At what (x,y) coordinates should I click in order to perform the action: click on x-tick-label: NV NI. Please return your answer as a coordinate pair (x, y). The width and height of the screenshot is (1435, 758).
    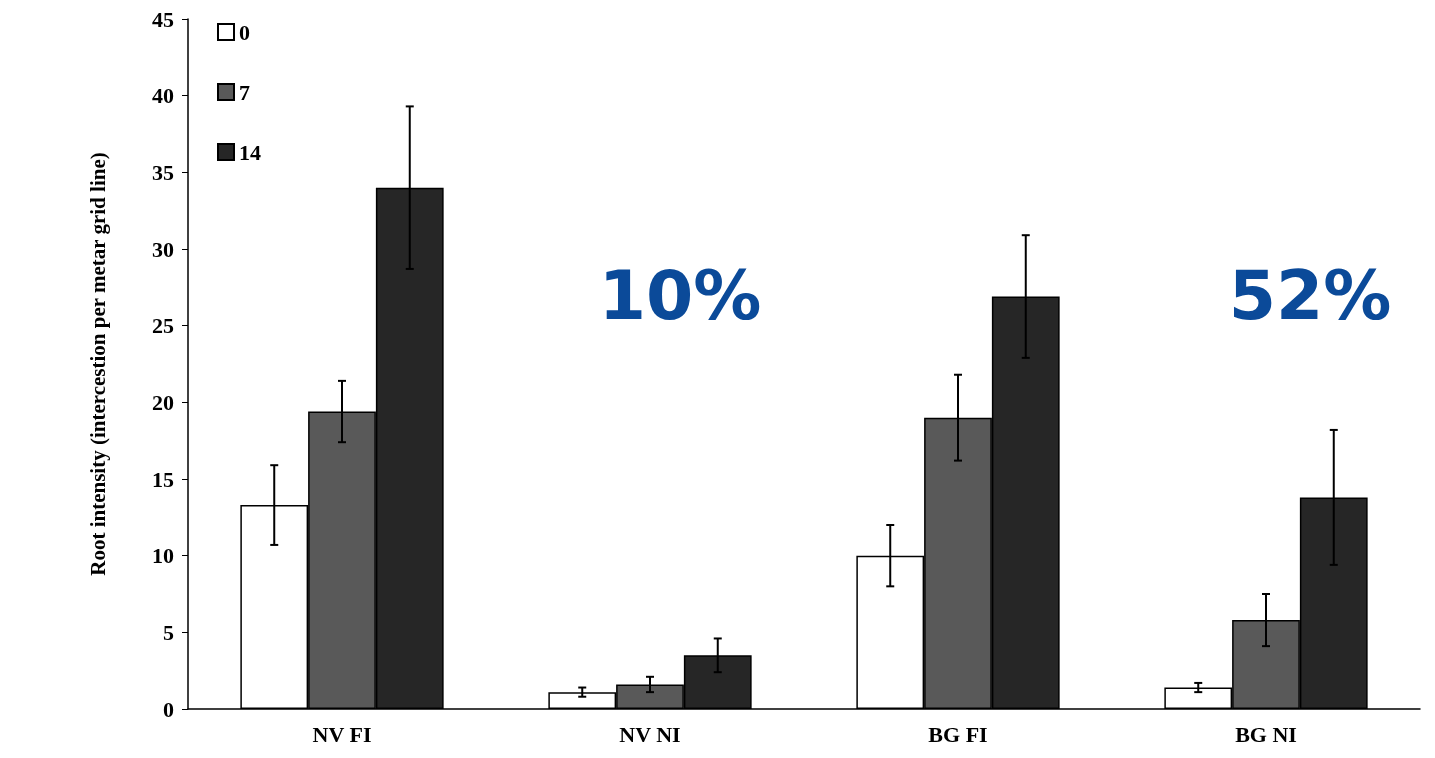
    Looking at the image, I should click on (650, 734).